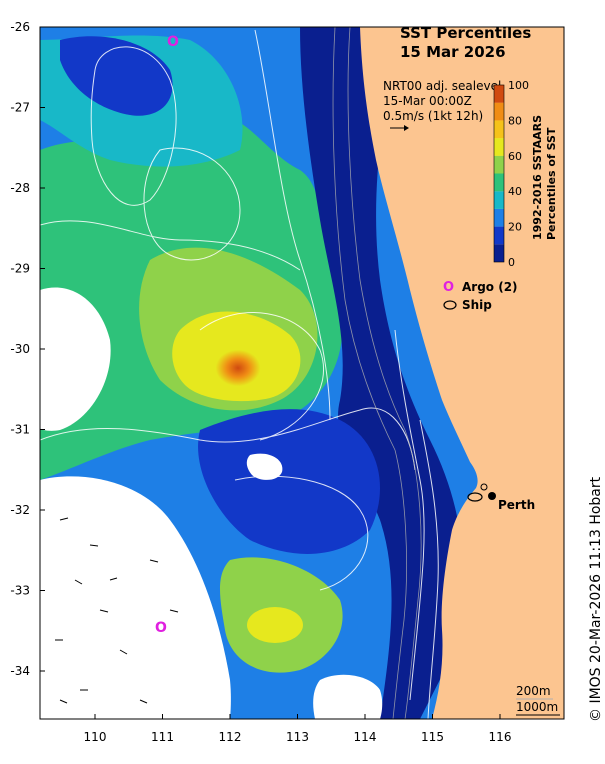  What do you see at coordinates (348, 696) in the screenshot?
I see `cloud-mask-south` at bounding box center [348, 696].